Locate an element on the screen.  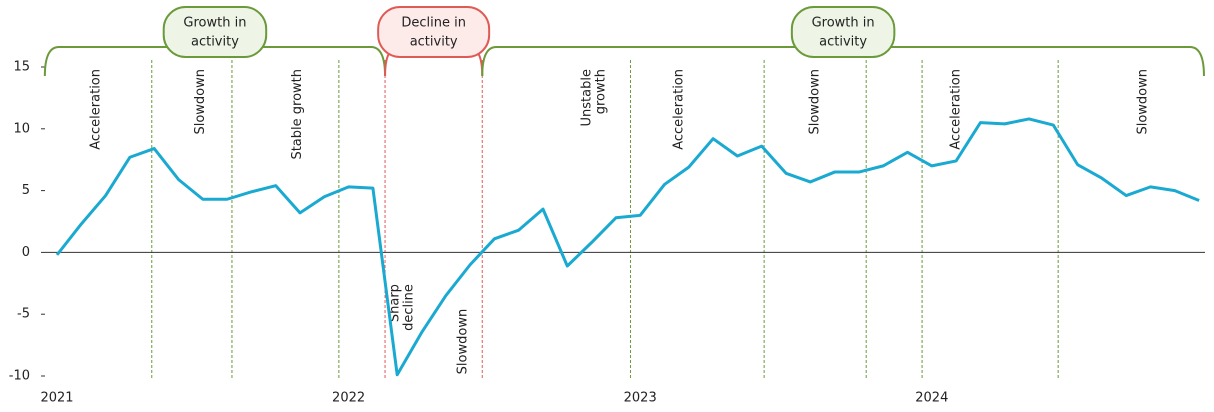
phase-label: Sharp is located at coordinates (395, 303).